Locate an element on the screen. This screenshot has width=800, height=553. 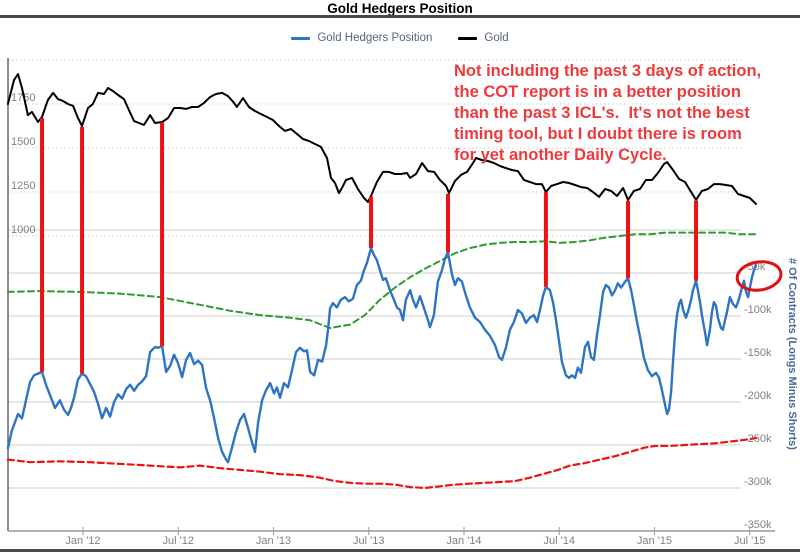
contracts-tick-label: -250k is located at coordinates (758, 439).